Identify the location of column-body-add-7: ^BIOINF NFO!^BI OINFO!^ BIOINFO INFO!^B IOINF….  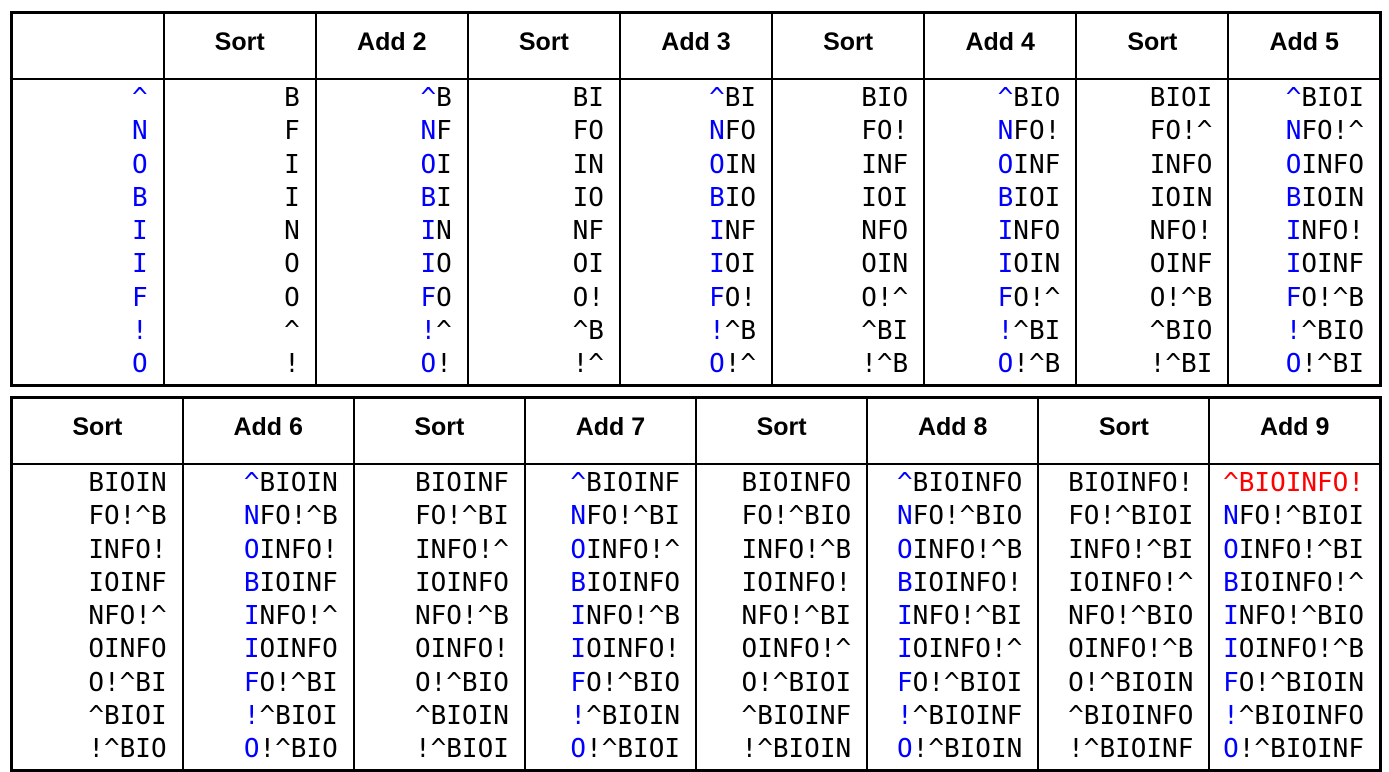
(610, 617).